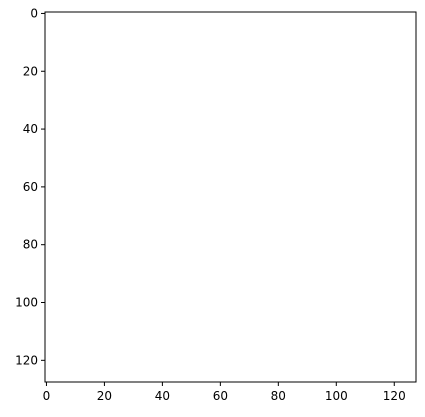 The height and width of the screenshot is (417, 425). Describe the element at coordinates (26, 360) in the screenshot. I see `y-tick-label: 120` at that location.